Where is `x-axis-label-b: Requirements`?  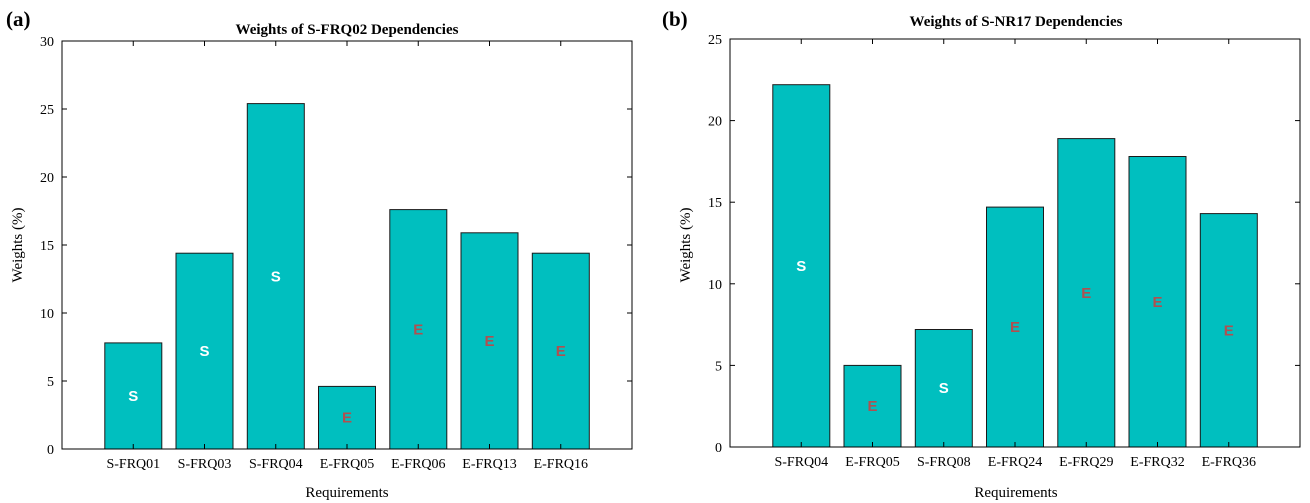 x-axis-label-b: Requirements is located at coordinates (1015, 493).